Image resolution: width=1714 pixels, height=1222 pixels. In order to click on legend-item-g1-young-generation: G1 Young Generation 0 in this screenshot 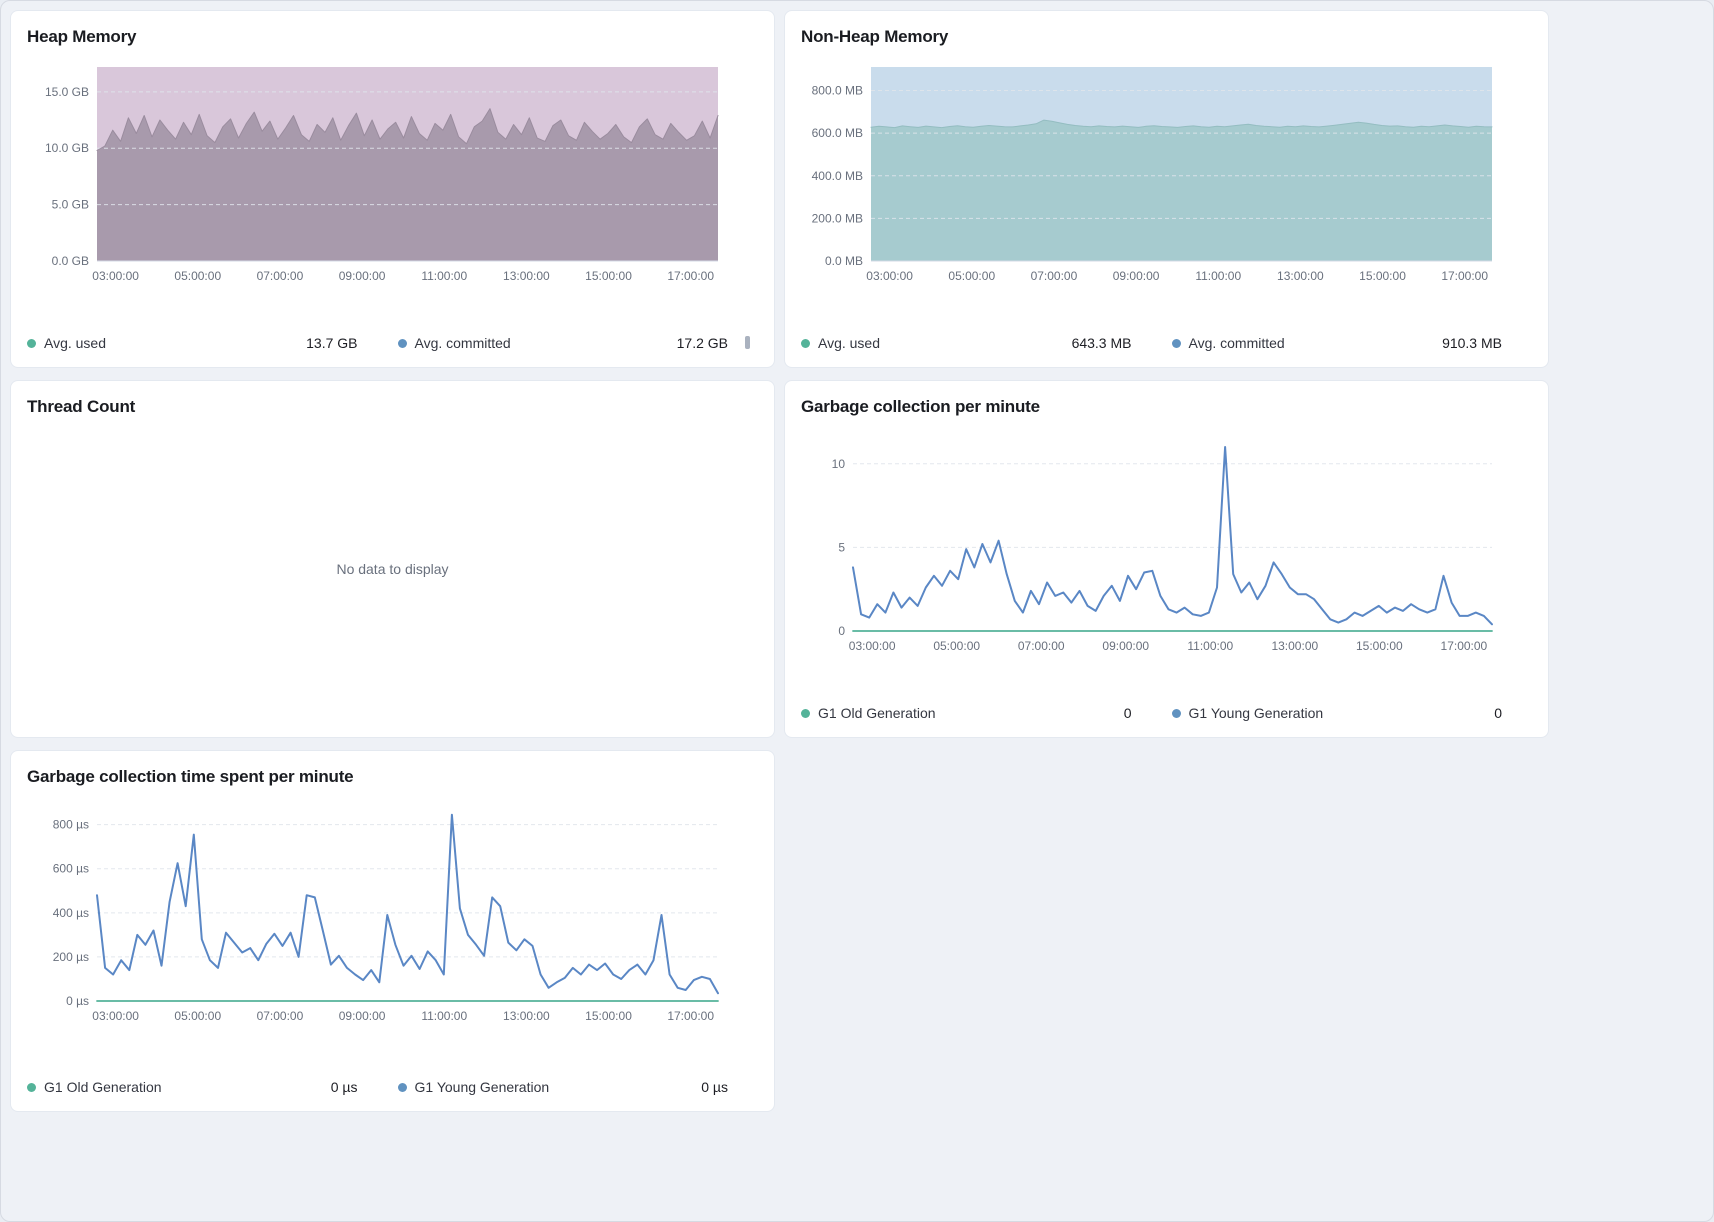, I will do `click(1336, 713)`.